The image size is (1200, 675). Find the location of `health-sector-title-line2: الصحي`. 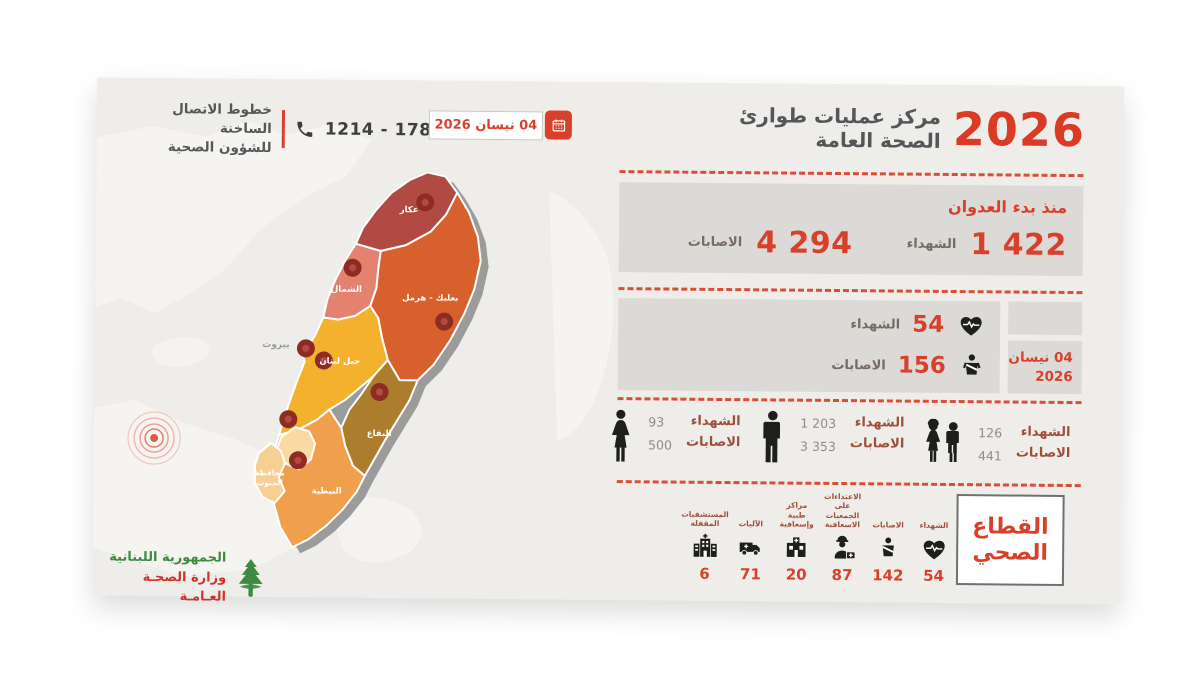

health-sector-title-line2: الصحي is located at coordinates (1010, 552).